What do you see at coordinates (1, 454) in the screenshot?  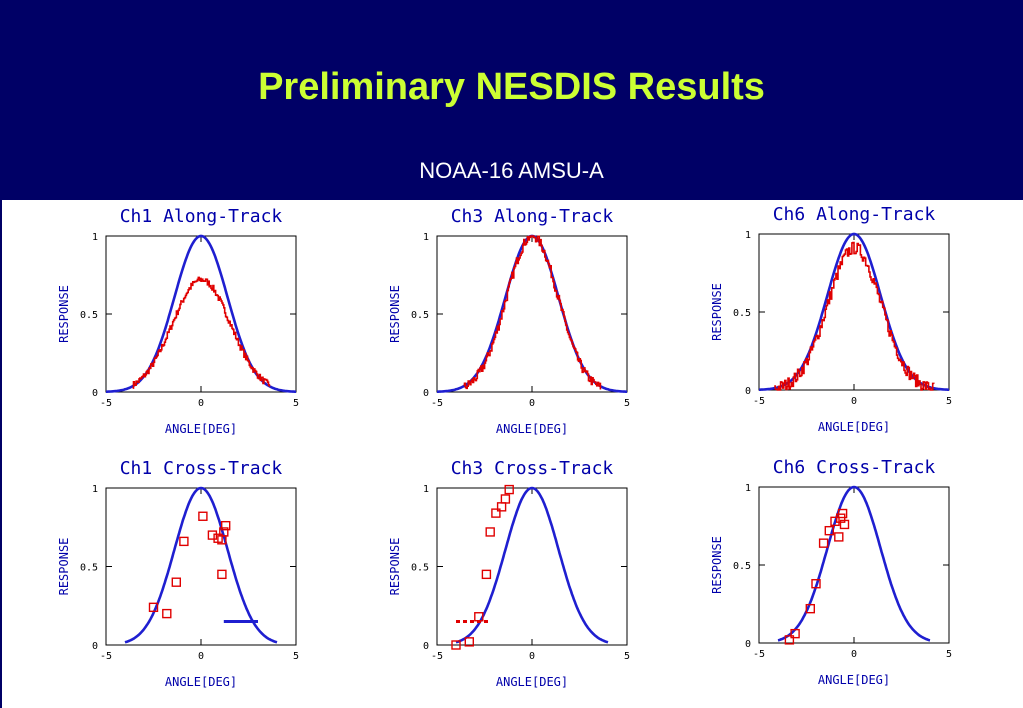 I see `left-border` at bounding box center [1, 454].